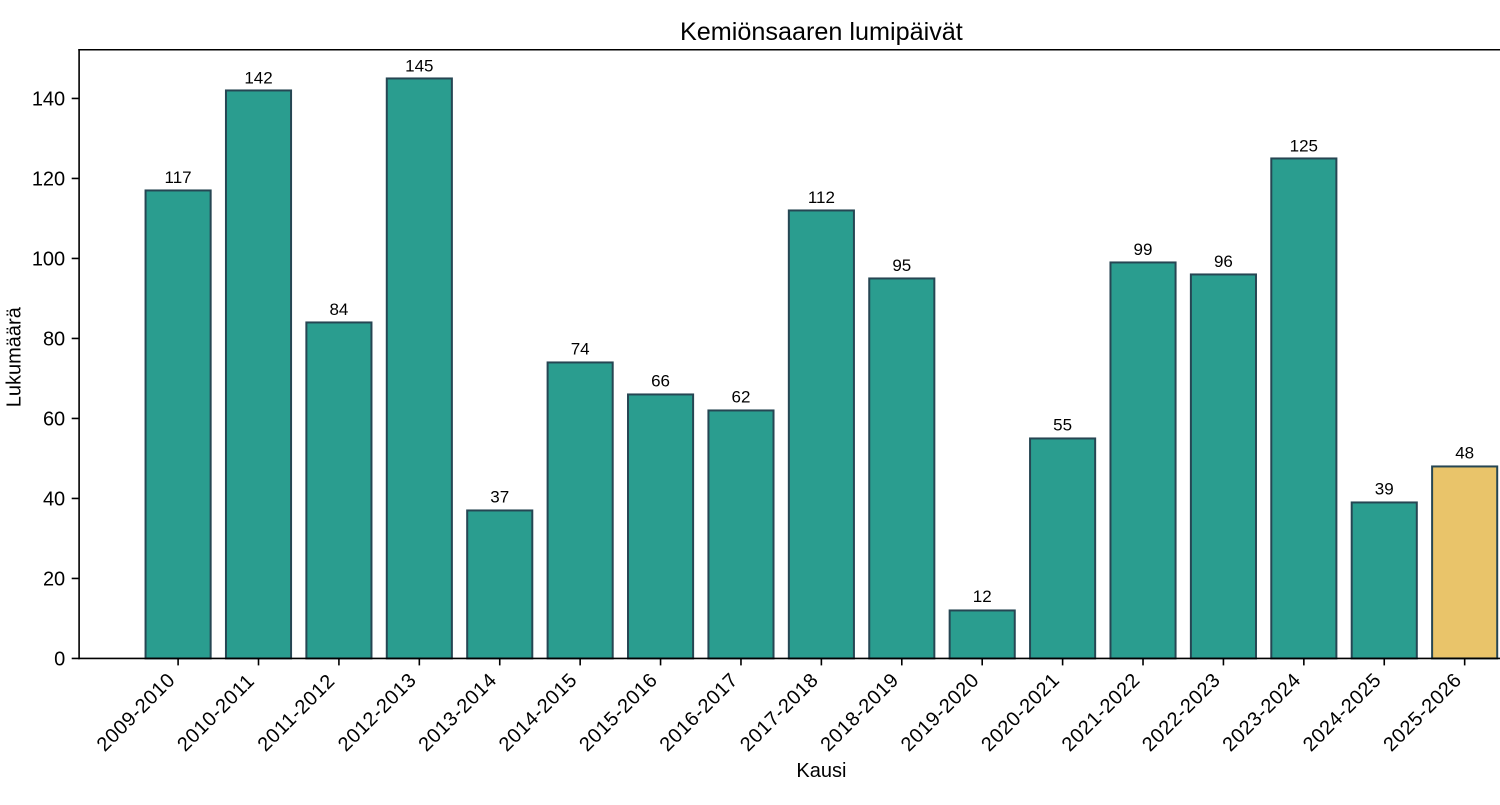  I want to click on svg-text: 100, so click(48, 259).